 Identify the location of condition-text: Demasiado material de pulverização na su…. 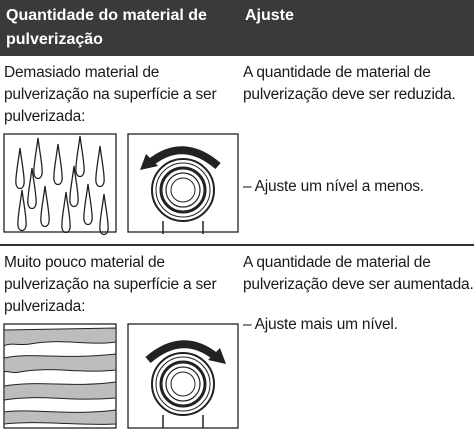
(110, 94).